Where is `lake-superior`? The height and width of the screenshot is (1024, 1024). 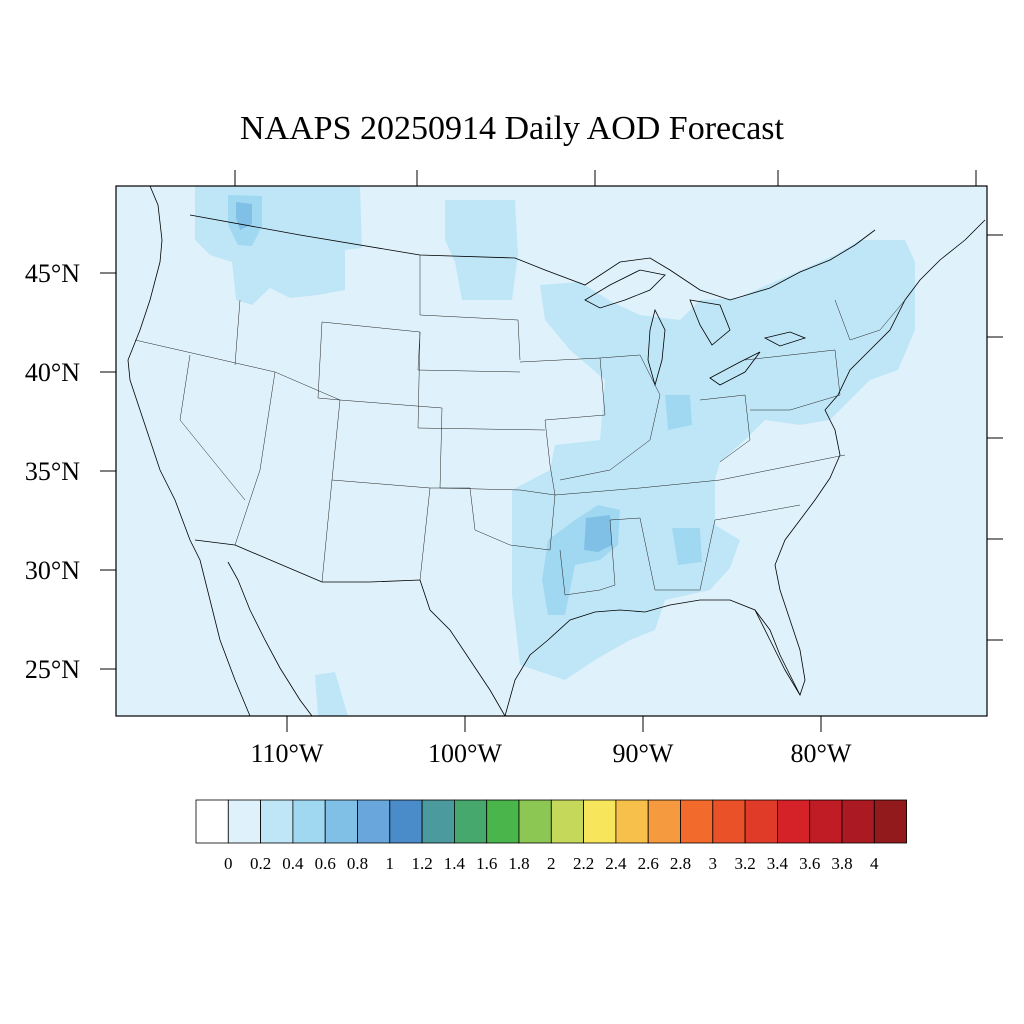 lake-superior is located at coordinates (625, 289).